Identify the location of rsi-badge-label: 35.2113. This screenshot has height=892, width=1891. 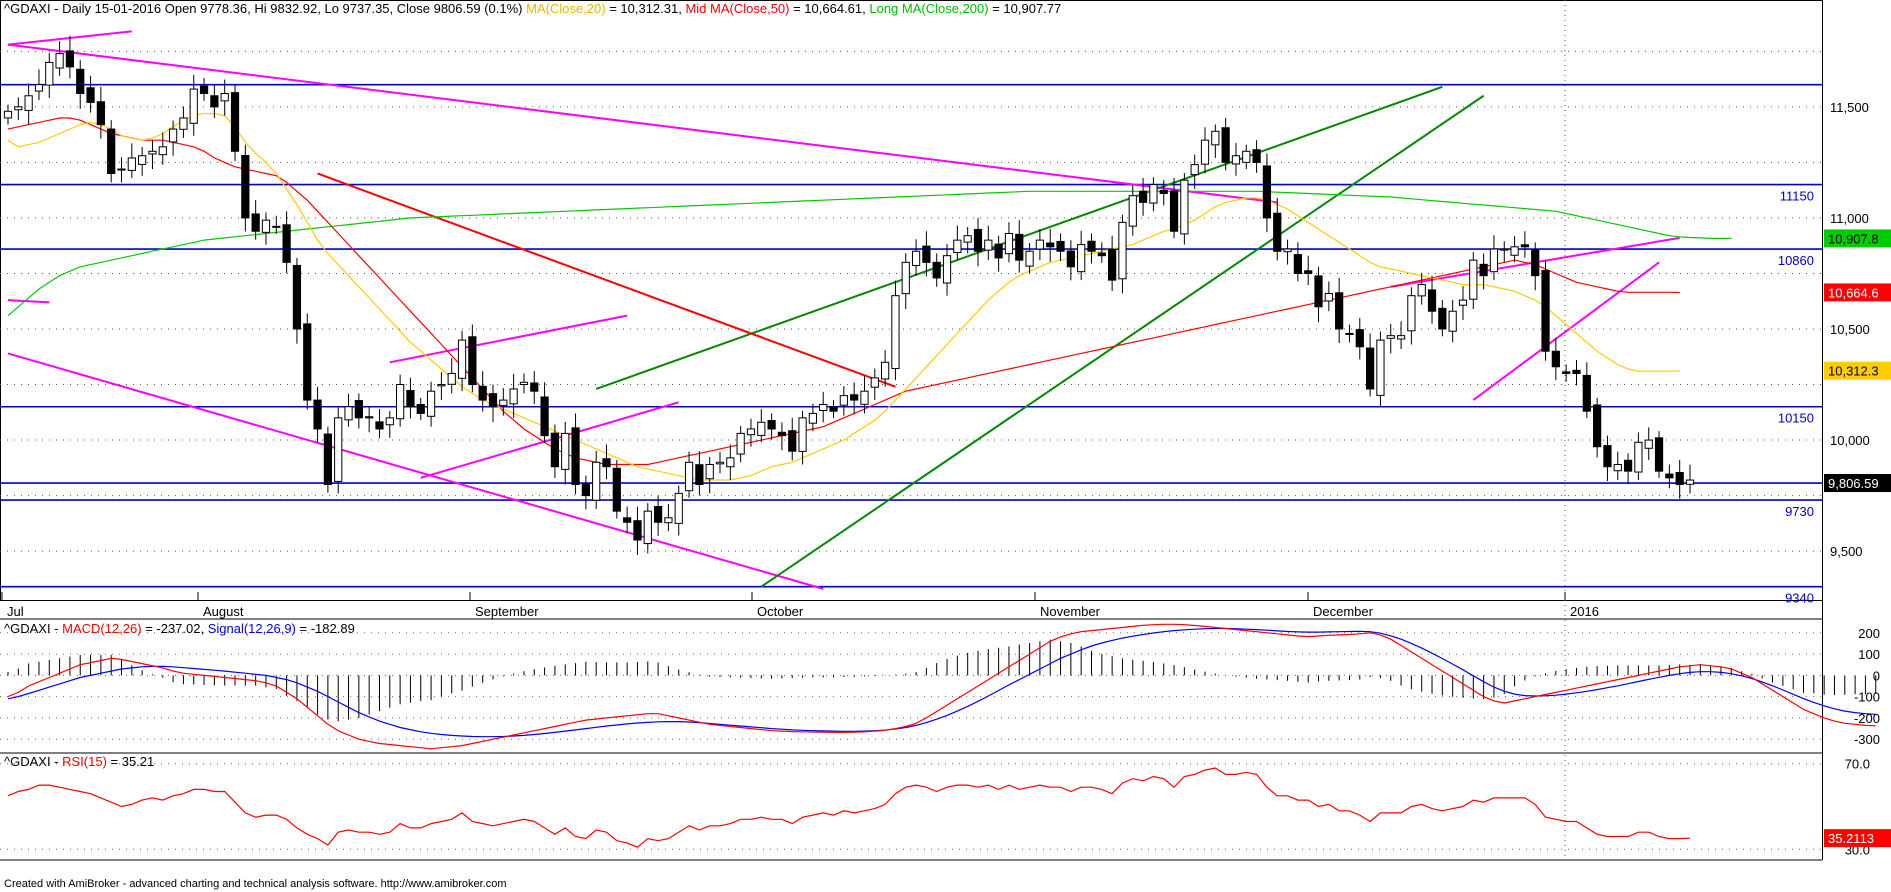
(1851, 838).